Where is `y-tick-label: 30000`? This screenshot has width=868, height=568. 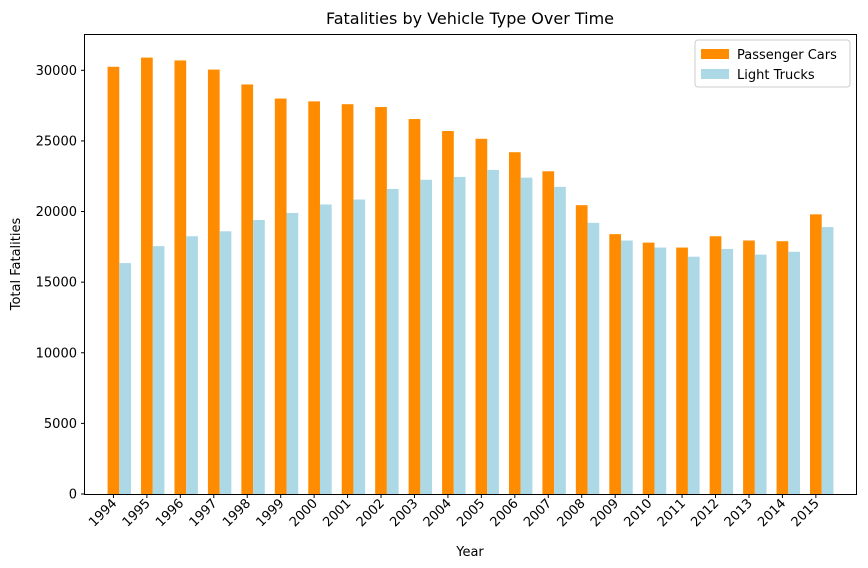 y-tick-label: 30000 is located at coordinates (56, 71).